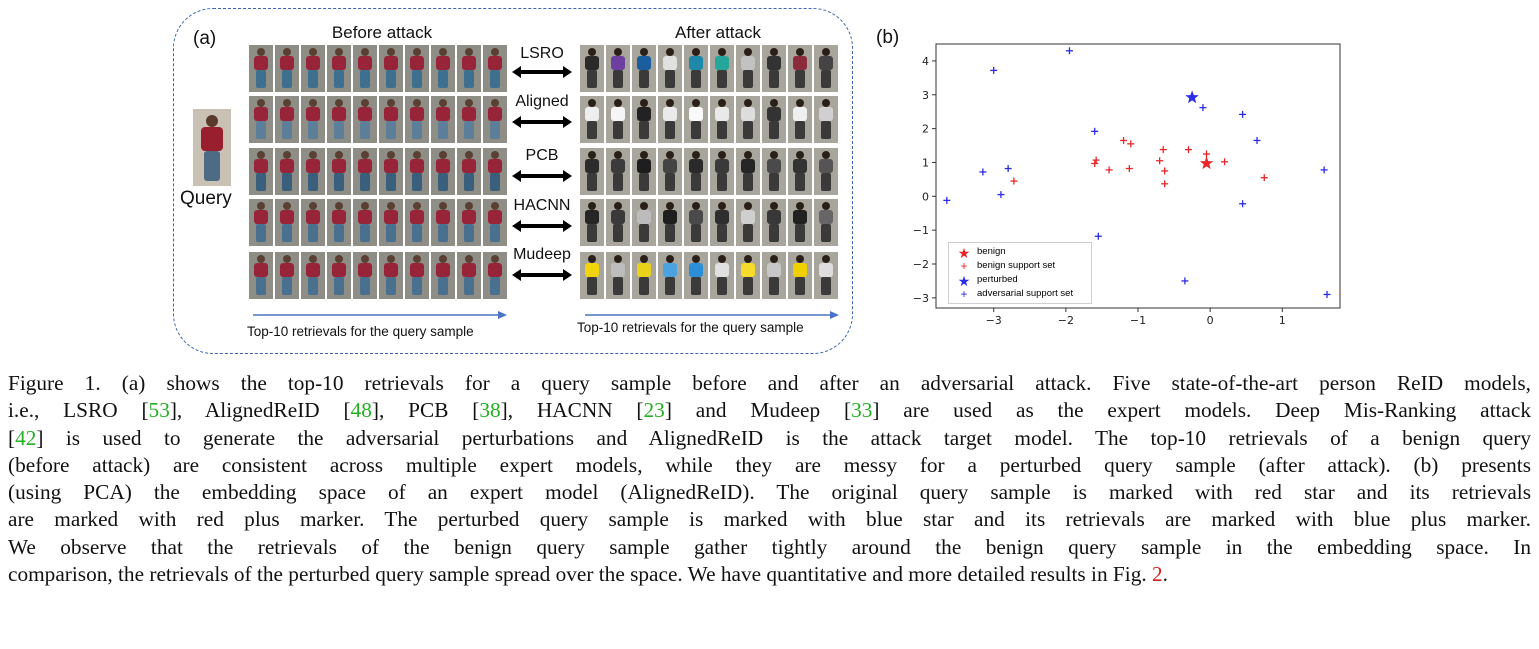  I want to click on y-tick-label: 2, so click(925, 129).